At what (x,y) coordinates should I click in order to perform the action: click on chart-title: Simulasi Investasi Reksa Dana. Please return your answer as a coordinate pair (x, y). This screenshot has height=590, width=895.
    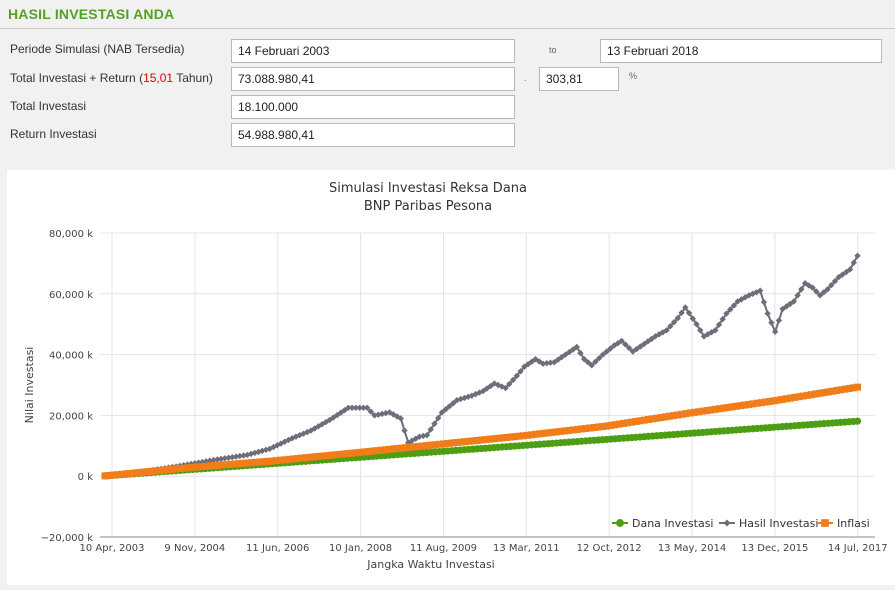
    Looking at the image, I should click on (428, 188).